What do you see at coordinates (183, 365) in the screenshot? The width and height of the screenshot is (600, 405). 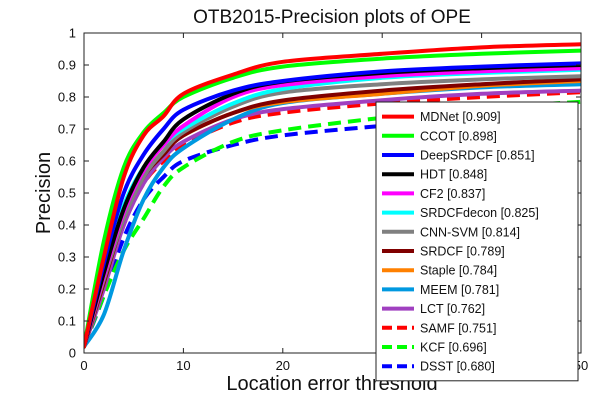 I see `x-tick-label: 10` at bounding box center [183, 365].